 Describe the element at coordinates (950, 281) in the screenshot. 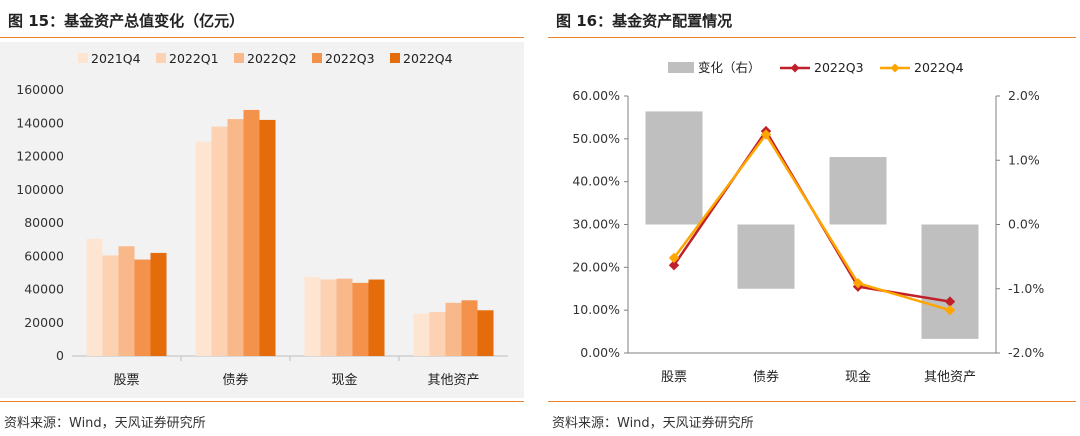

I see `bar-change-其他资产` at that location.